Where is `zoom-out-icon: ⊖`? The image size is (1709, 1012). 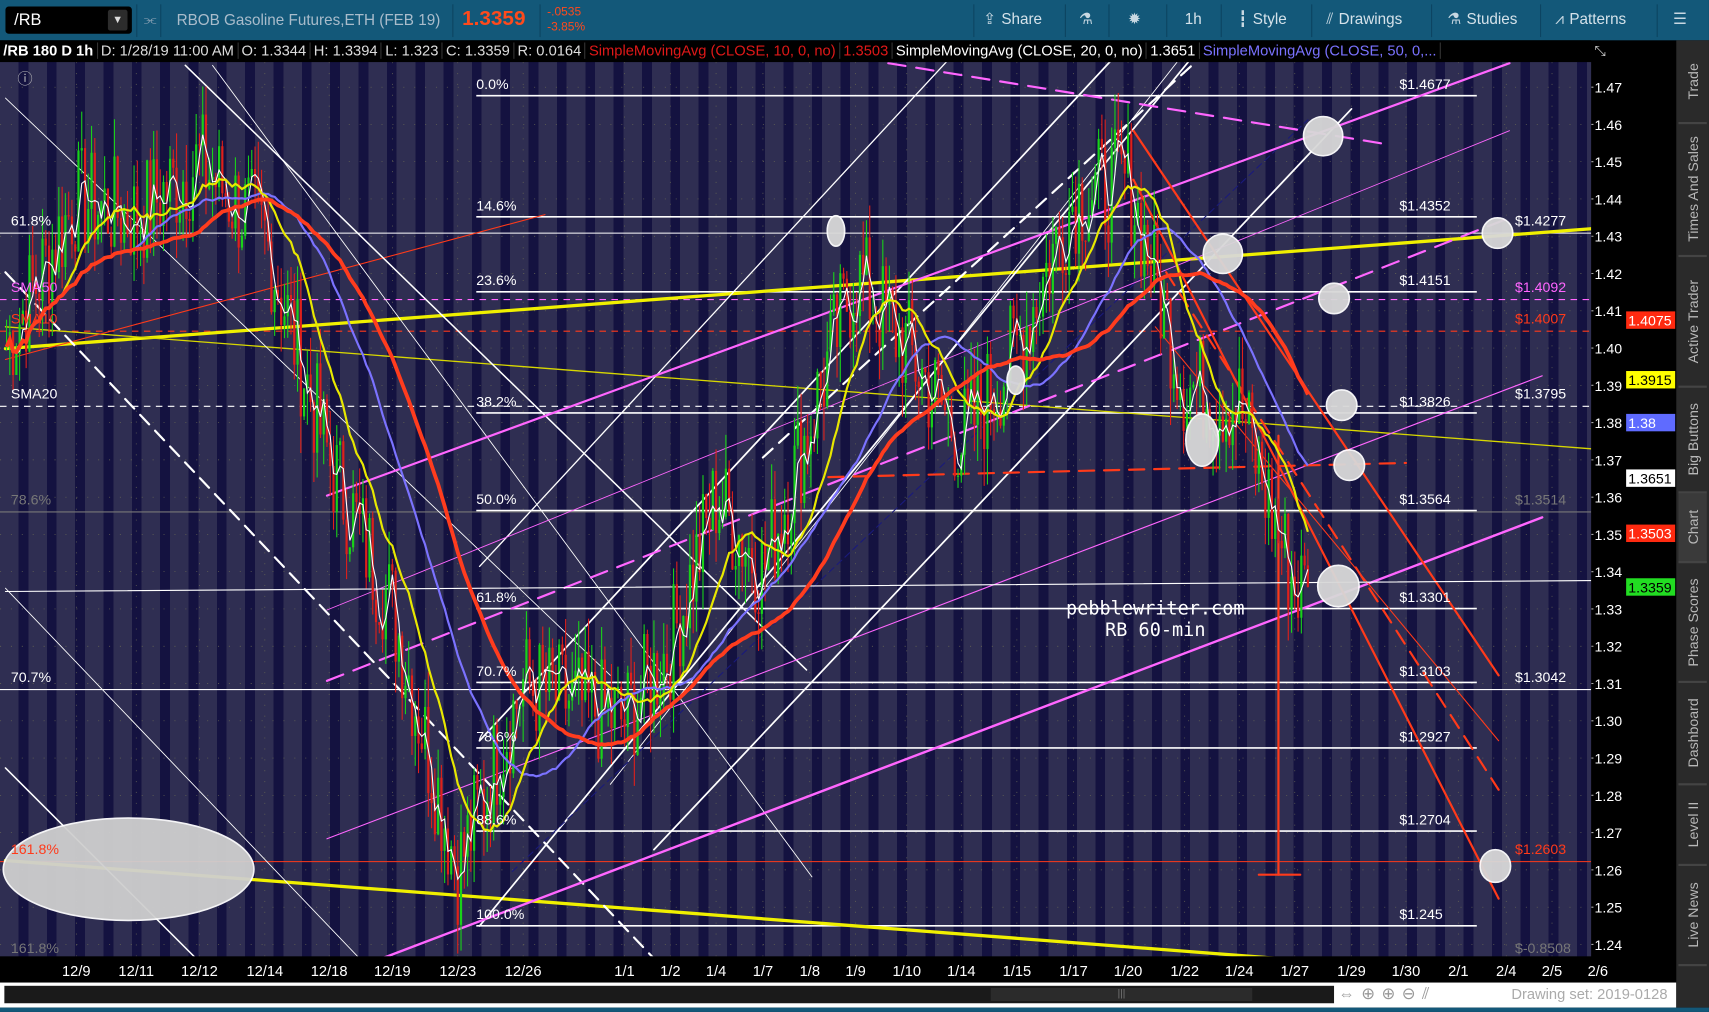 zoom-out-icon: ⊖ is located at coordinates (1412, 994).